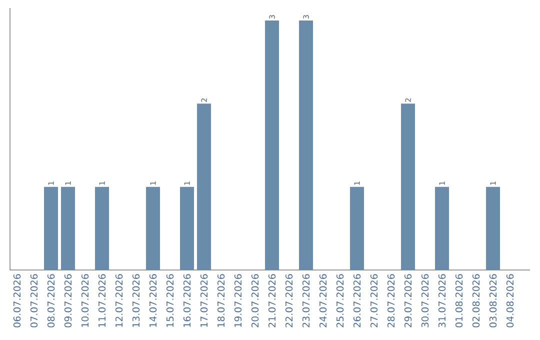  I want to click on x-tick-label: 13.07.2026, so click(136, 300).